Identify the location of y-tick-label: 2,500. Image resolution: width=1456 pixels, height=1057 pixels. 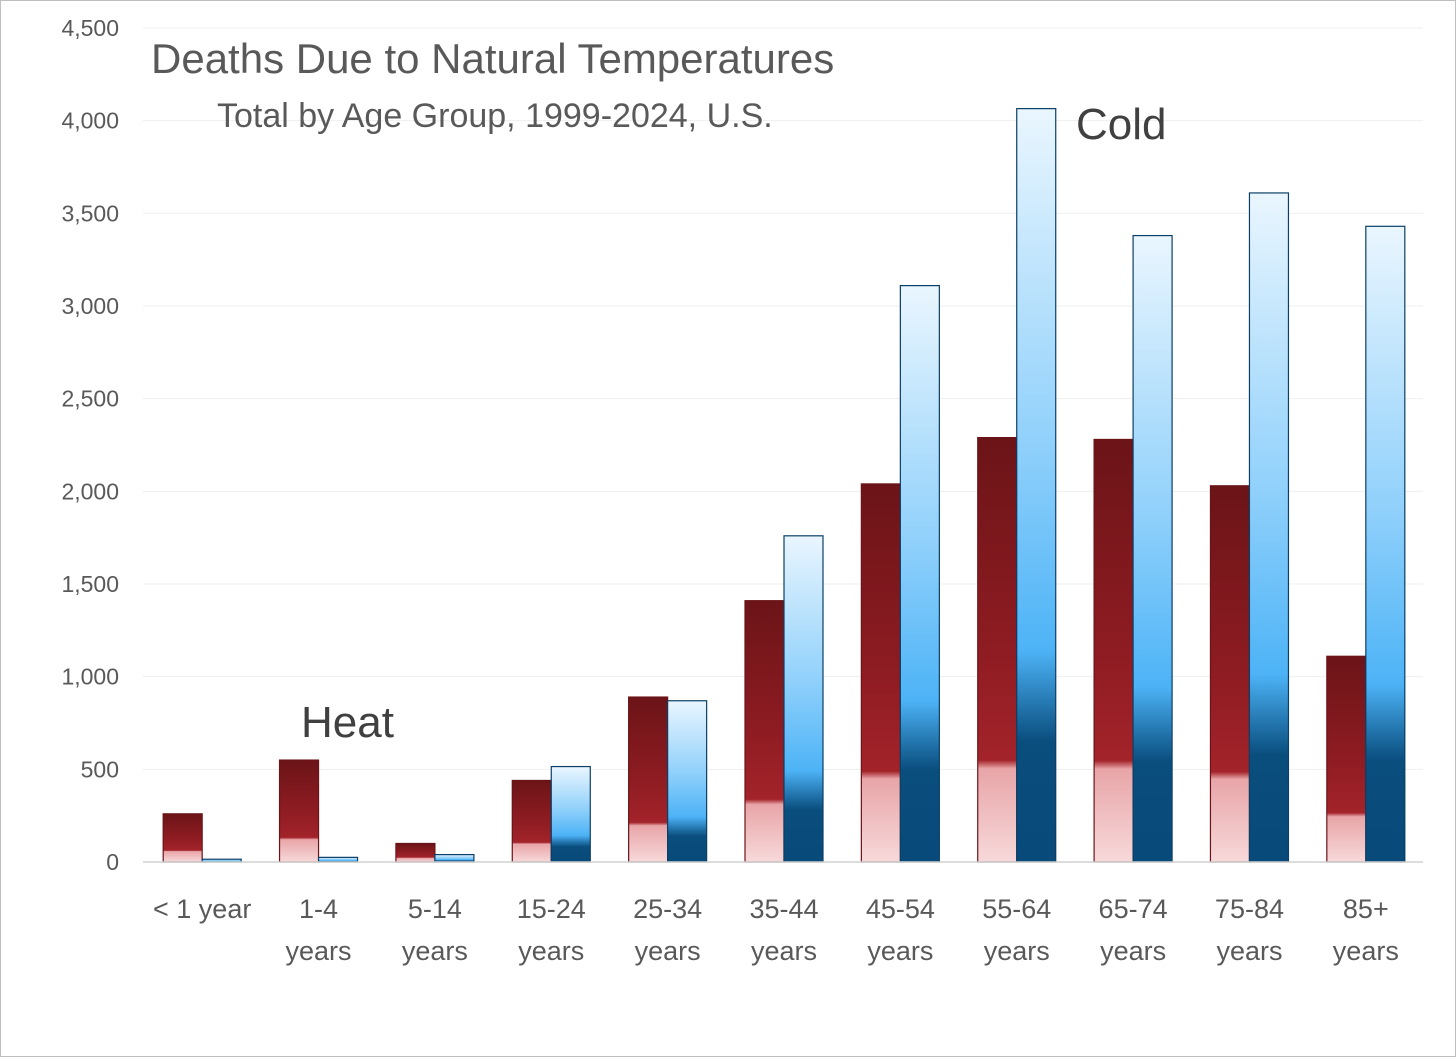
(90, 399).